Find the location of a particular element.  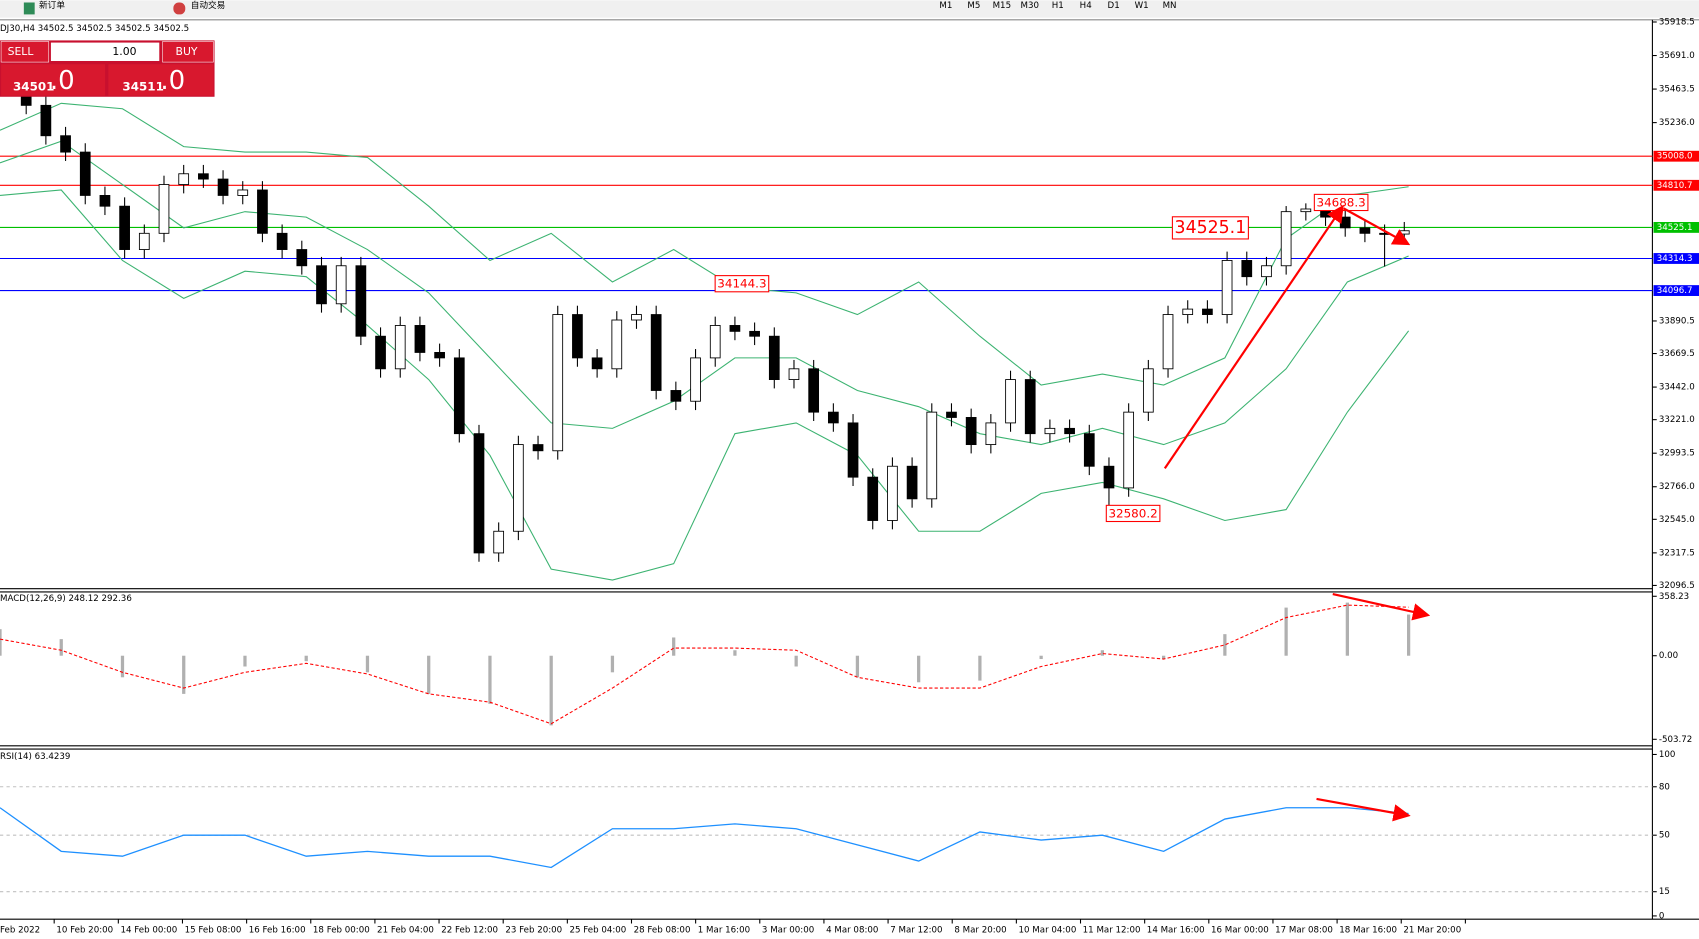

rsi-line is located at coordinates (704, 838).